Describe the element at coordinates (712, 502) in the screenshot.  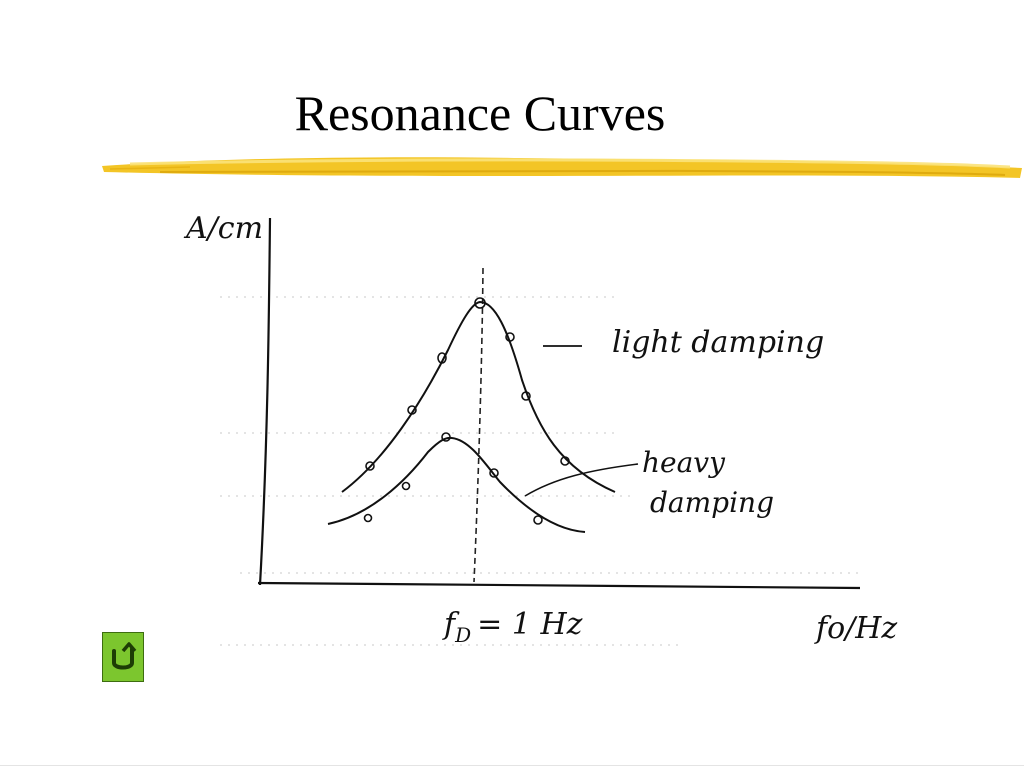
I see `heavy-damping-label-line2: damping` at that location.